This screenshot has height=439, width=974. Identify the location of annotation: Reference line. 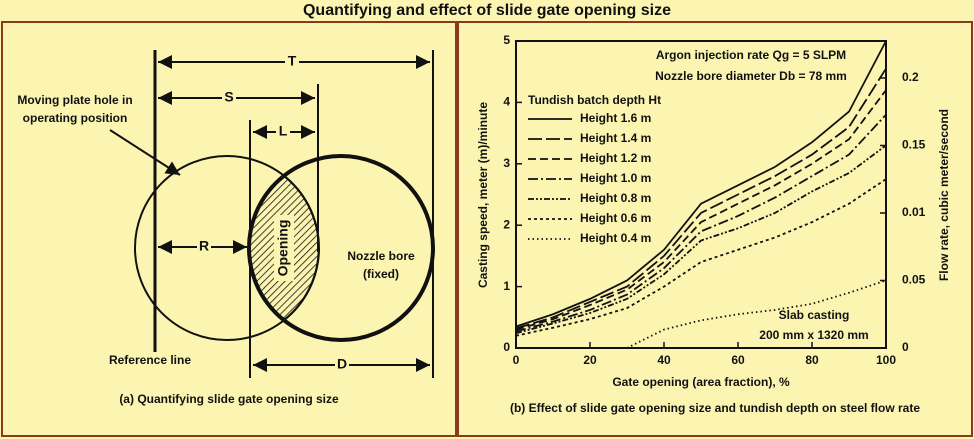
(150, 360).